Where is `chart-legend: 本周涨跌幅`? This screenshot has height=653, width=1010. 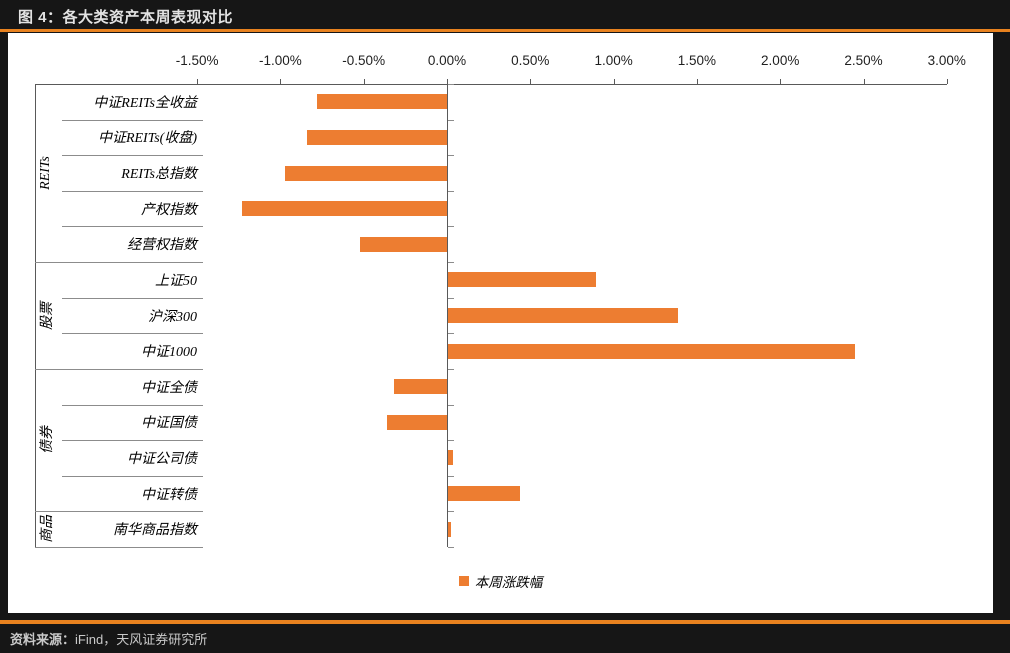
chart-legend: 本周涨跌幅 is located at coordinates (500, 581).